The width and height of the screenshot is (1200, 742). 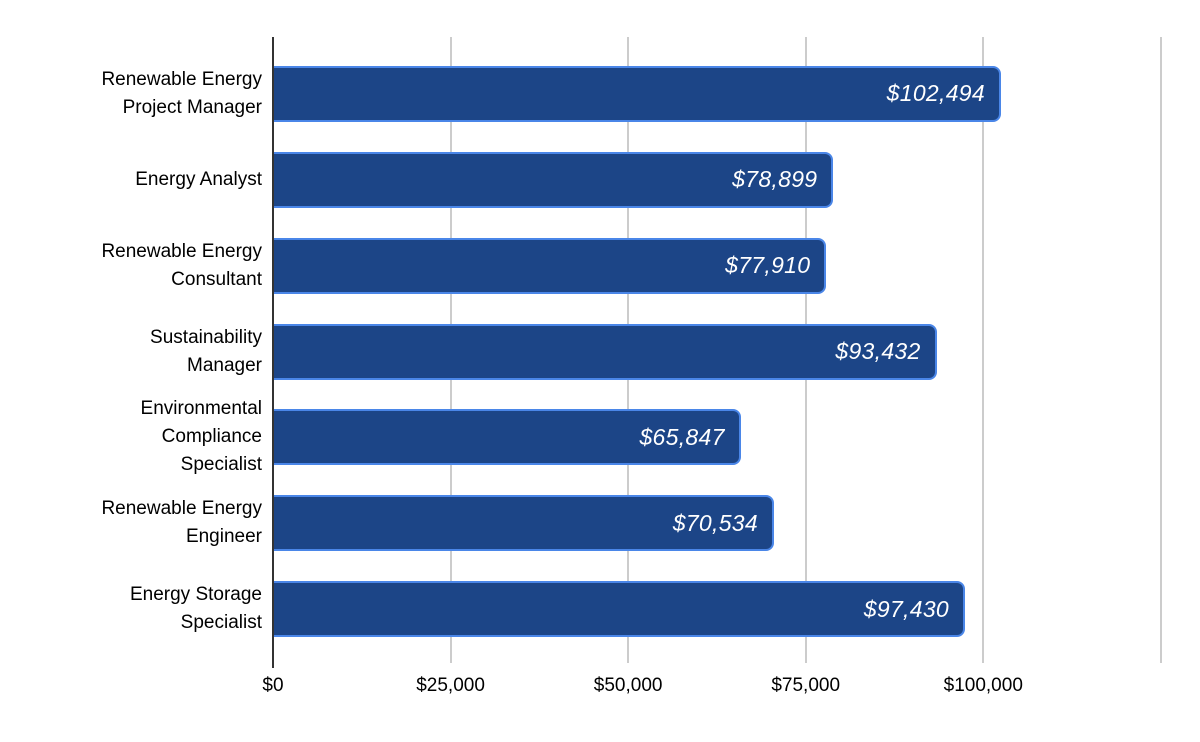 What do you see at coordinates (605, 351) in the screenshot?
I see `bar-3: $93,432` at bounding box center [605, 351].